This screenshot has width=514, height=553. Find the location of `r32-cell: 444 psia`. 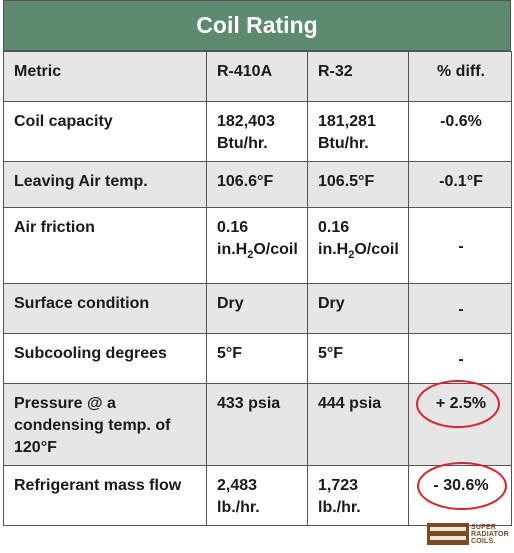

r32-cell: 444 psia is located at coordinates (358, 424).